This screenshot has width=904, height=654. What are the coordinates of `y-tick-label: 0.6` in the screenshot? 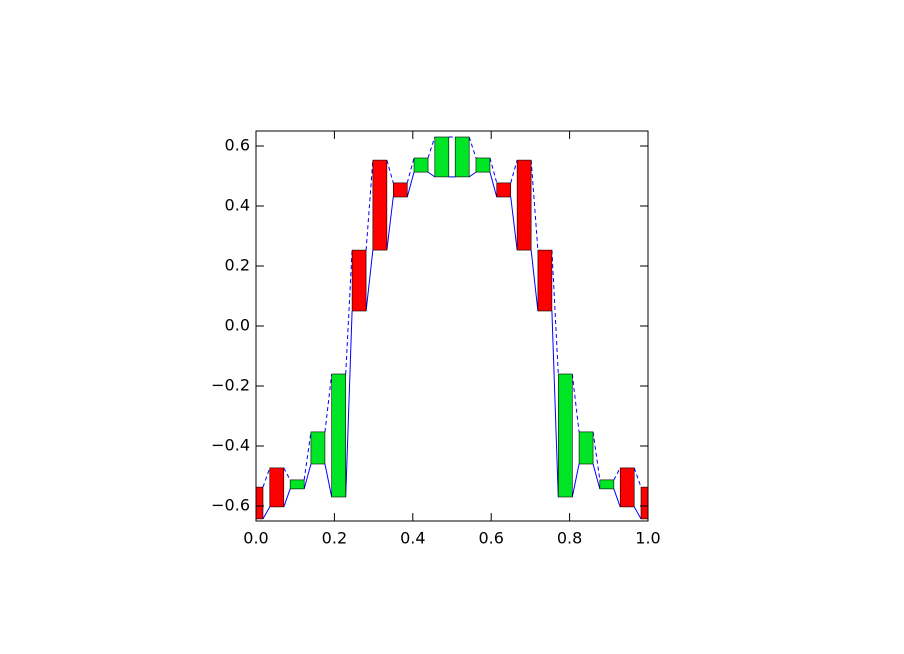 It's located at (237, 145).